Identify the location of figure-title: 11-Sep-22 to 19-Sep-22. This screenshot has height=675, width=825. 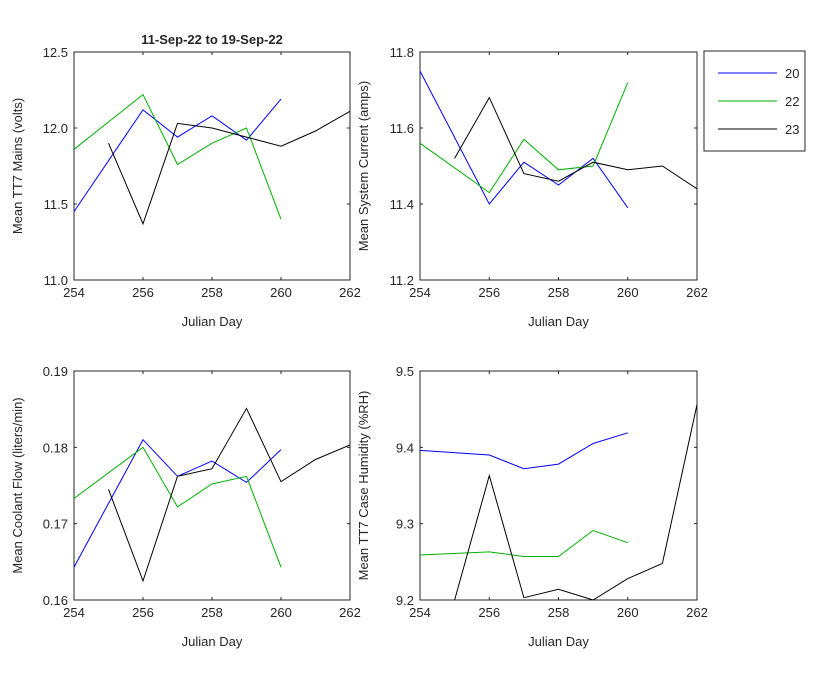
(212, 39).